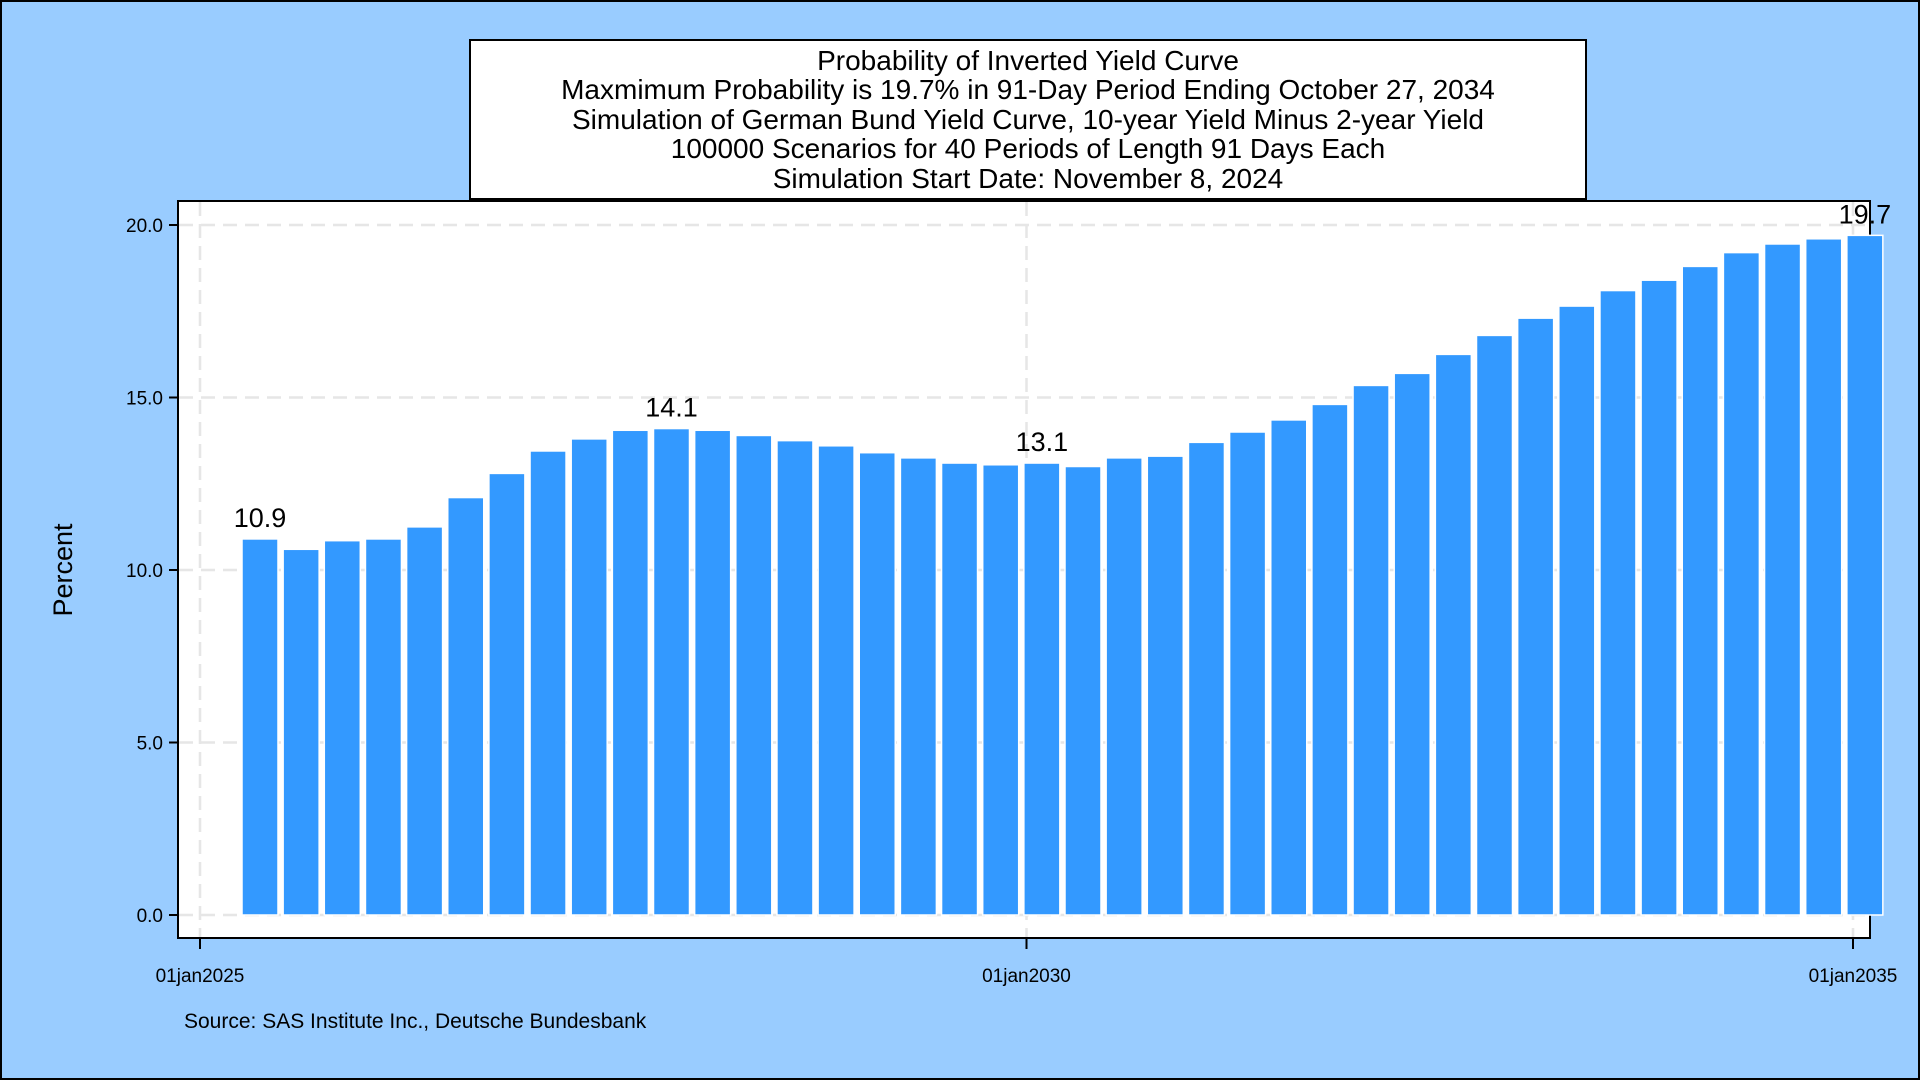 The image size is (1920, 1080). What do you see at coordinates (144, 226) in the screenshot?
I see `y-tick-label: 20.0` at bounding box center [144, 226].